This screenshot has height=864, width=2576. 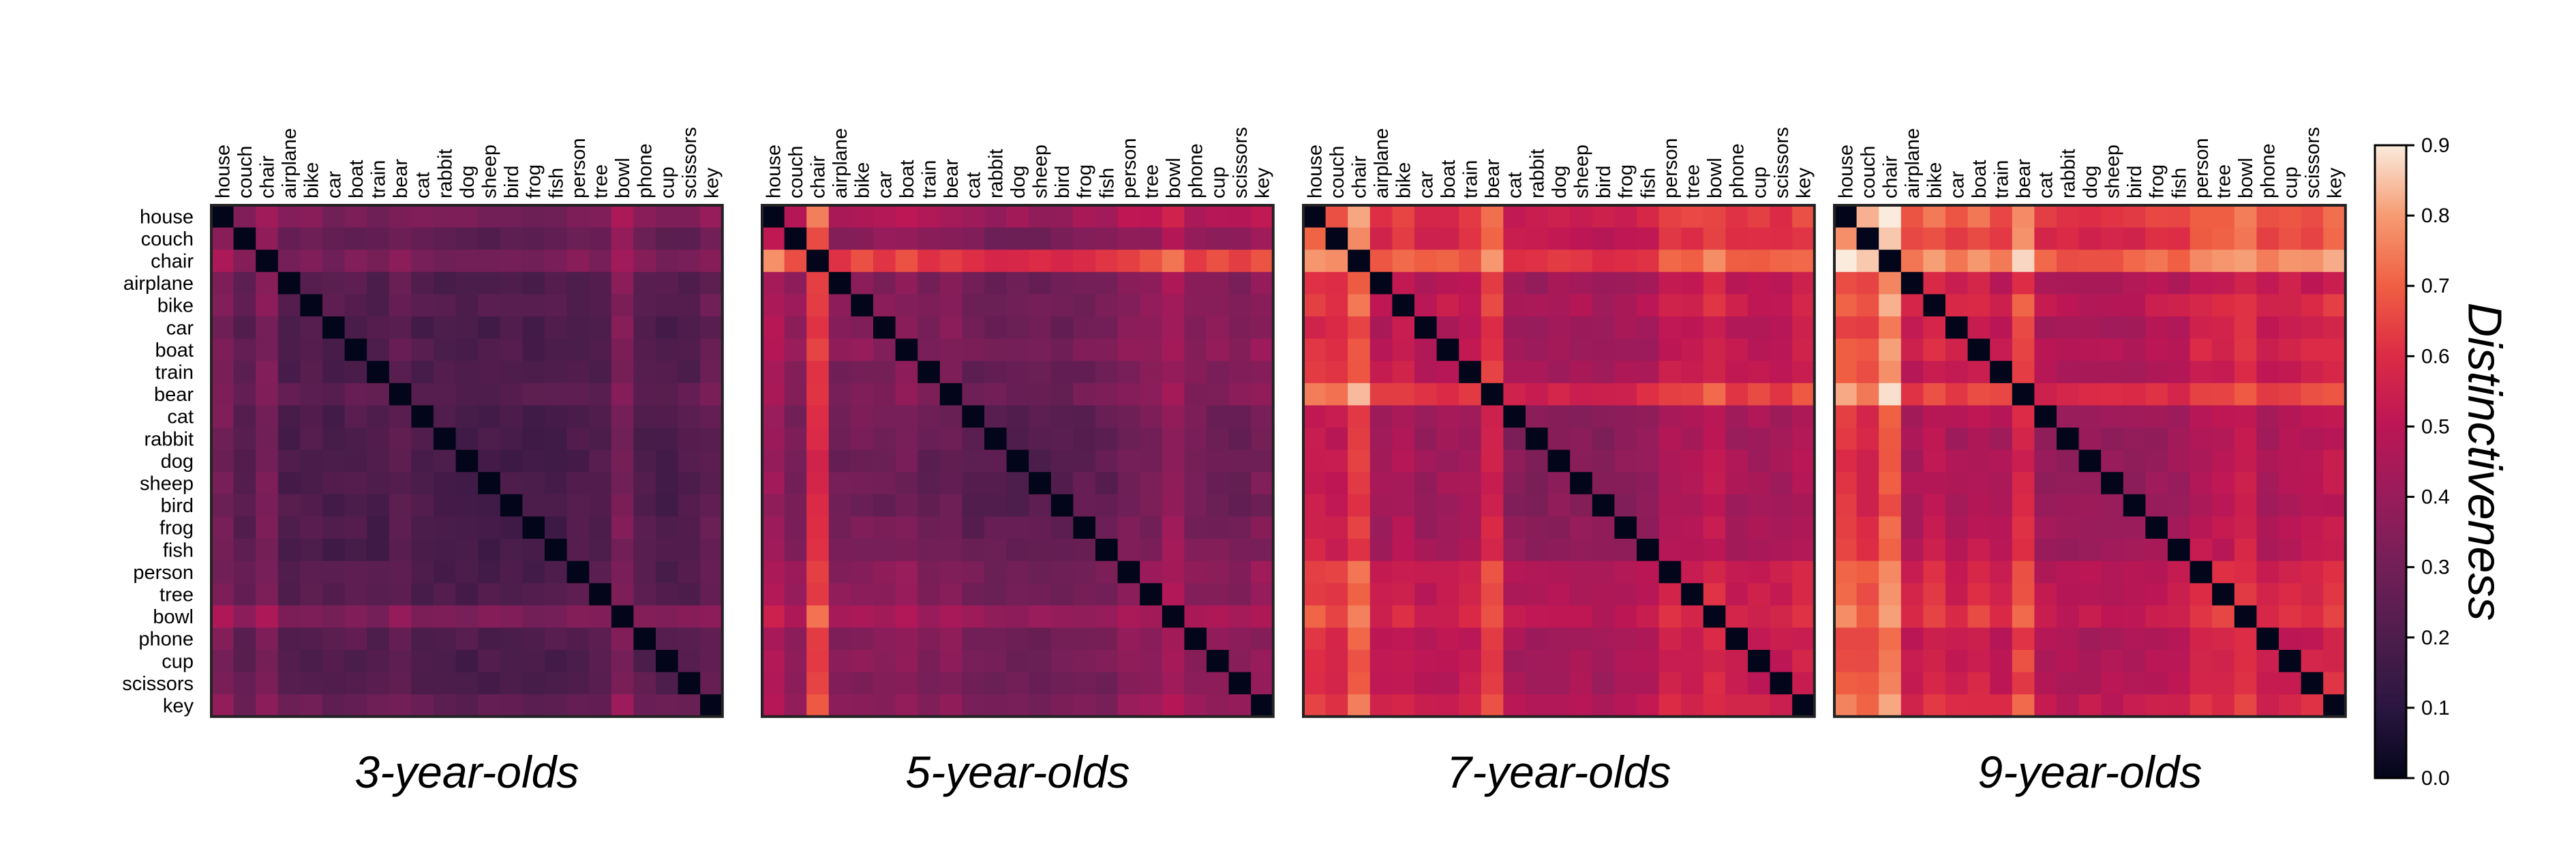 I want to click on column-tick-label: boat, so click(x=356, y=179).